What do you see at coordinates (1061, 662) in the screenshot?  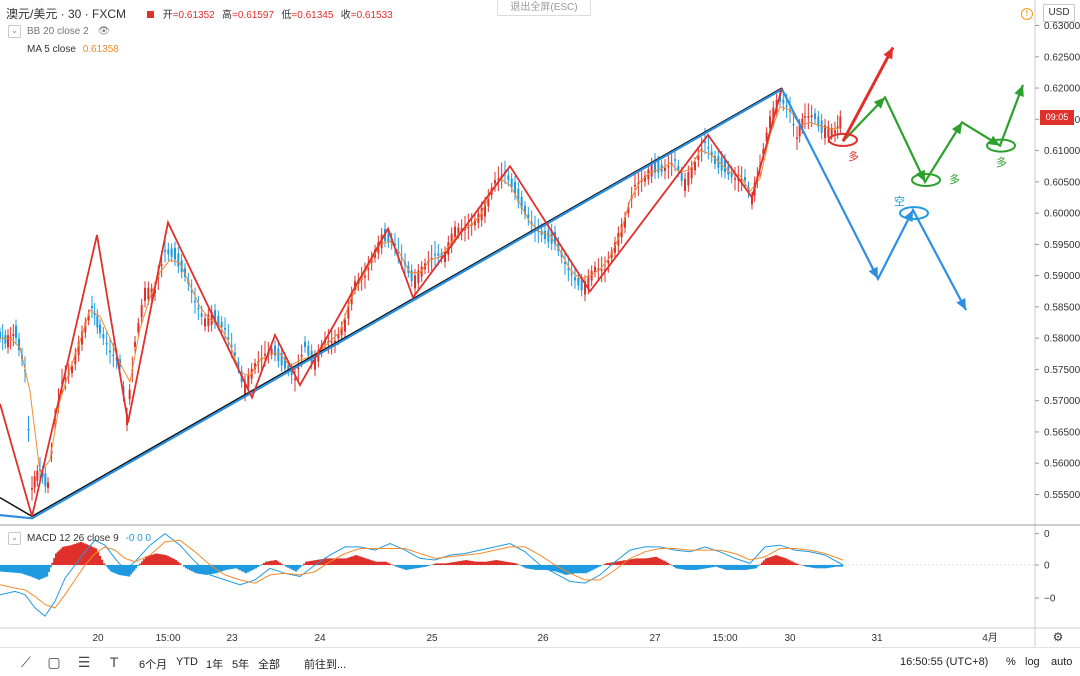 I see `auto-toggle: auto` at bounding box center [1061, 662].